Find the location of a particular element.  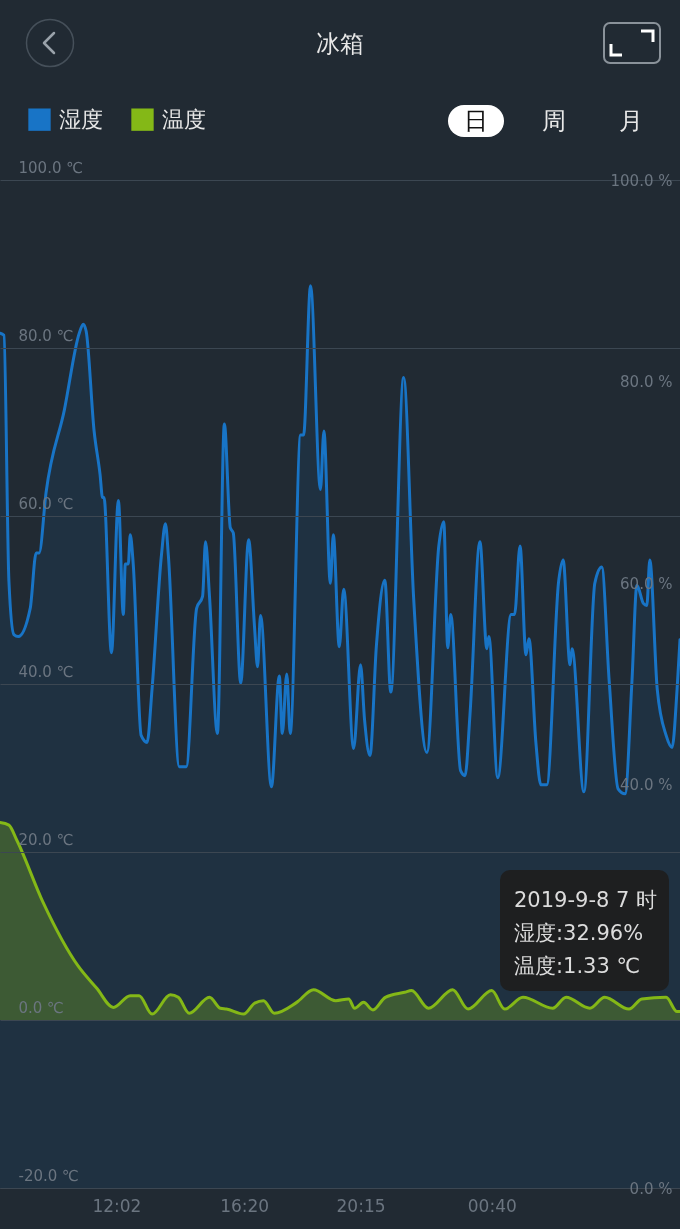

text: 周 is located at coordinates (554, 121).